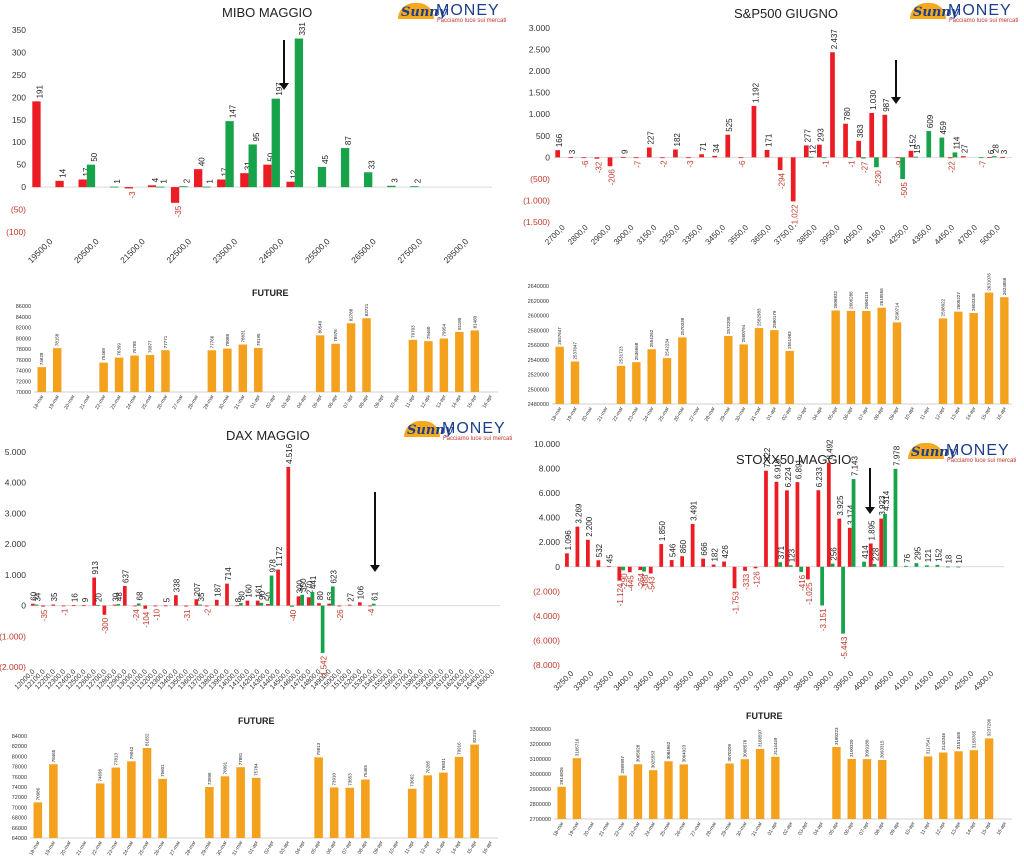  I want to click on dax-future-data-label: 70986, so click(37, 793).